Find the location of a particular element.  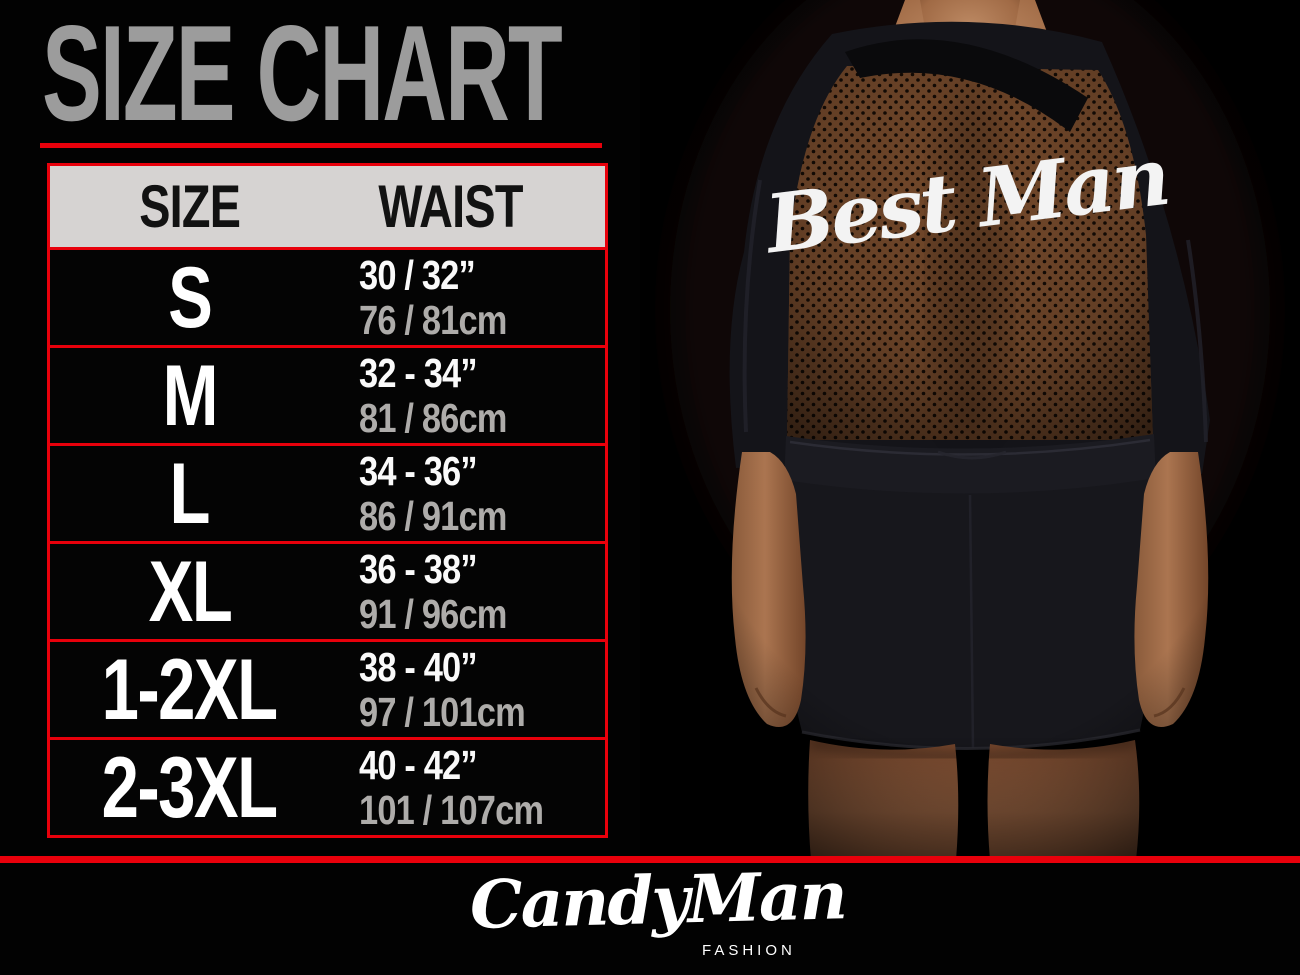

waist-inches: 30 / 32” is located at coordinates (417, 274).